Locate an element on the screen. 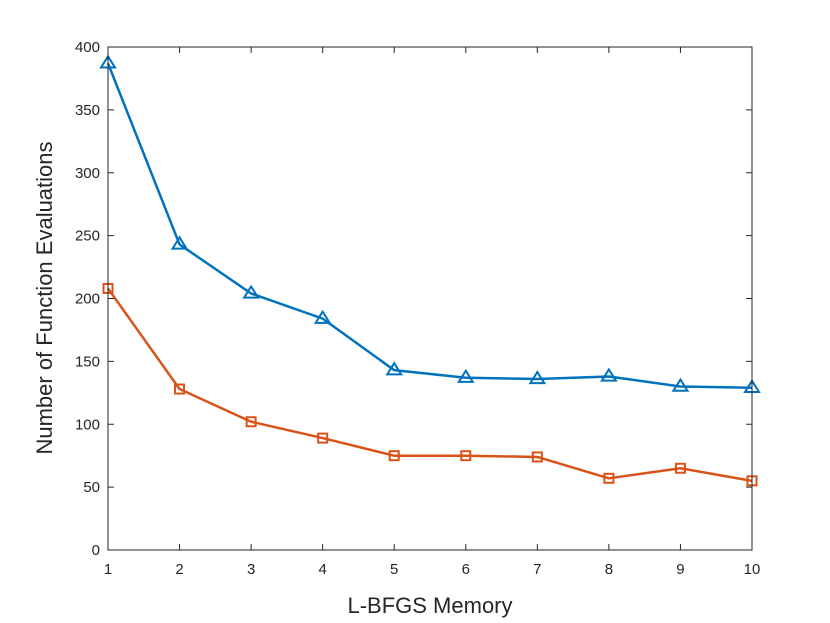 This screenshot has height=623, width=830. y-tick-label: 100 is located at coordinates (87, 424).